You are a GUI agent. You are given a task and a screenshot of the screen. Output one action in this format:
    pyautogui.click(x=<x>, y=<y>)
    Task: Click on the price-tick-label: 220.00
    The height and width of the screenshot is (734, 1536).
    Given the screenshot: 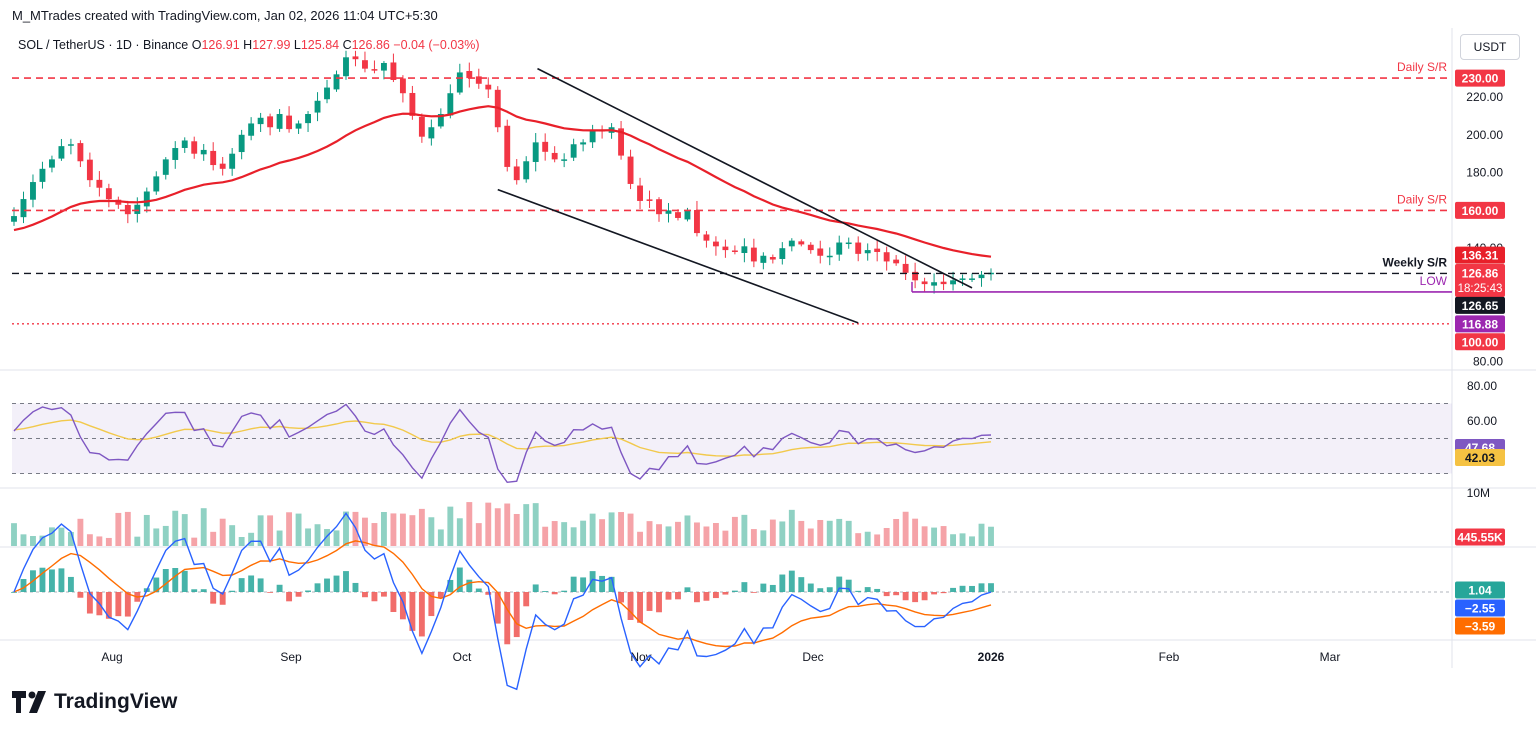 What is the action you would take?
    pyautogui.click(x=1484, y=97)
    